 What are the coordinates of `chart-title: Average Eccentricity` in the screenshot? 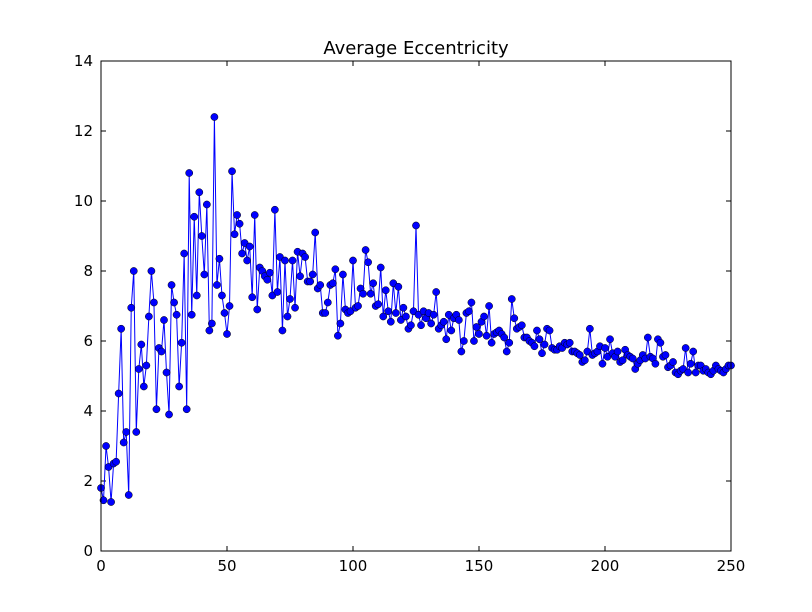 It's located at (416, 48).